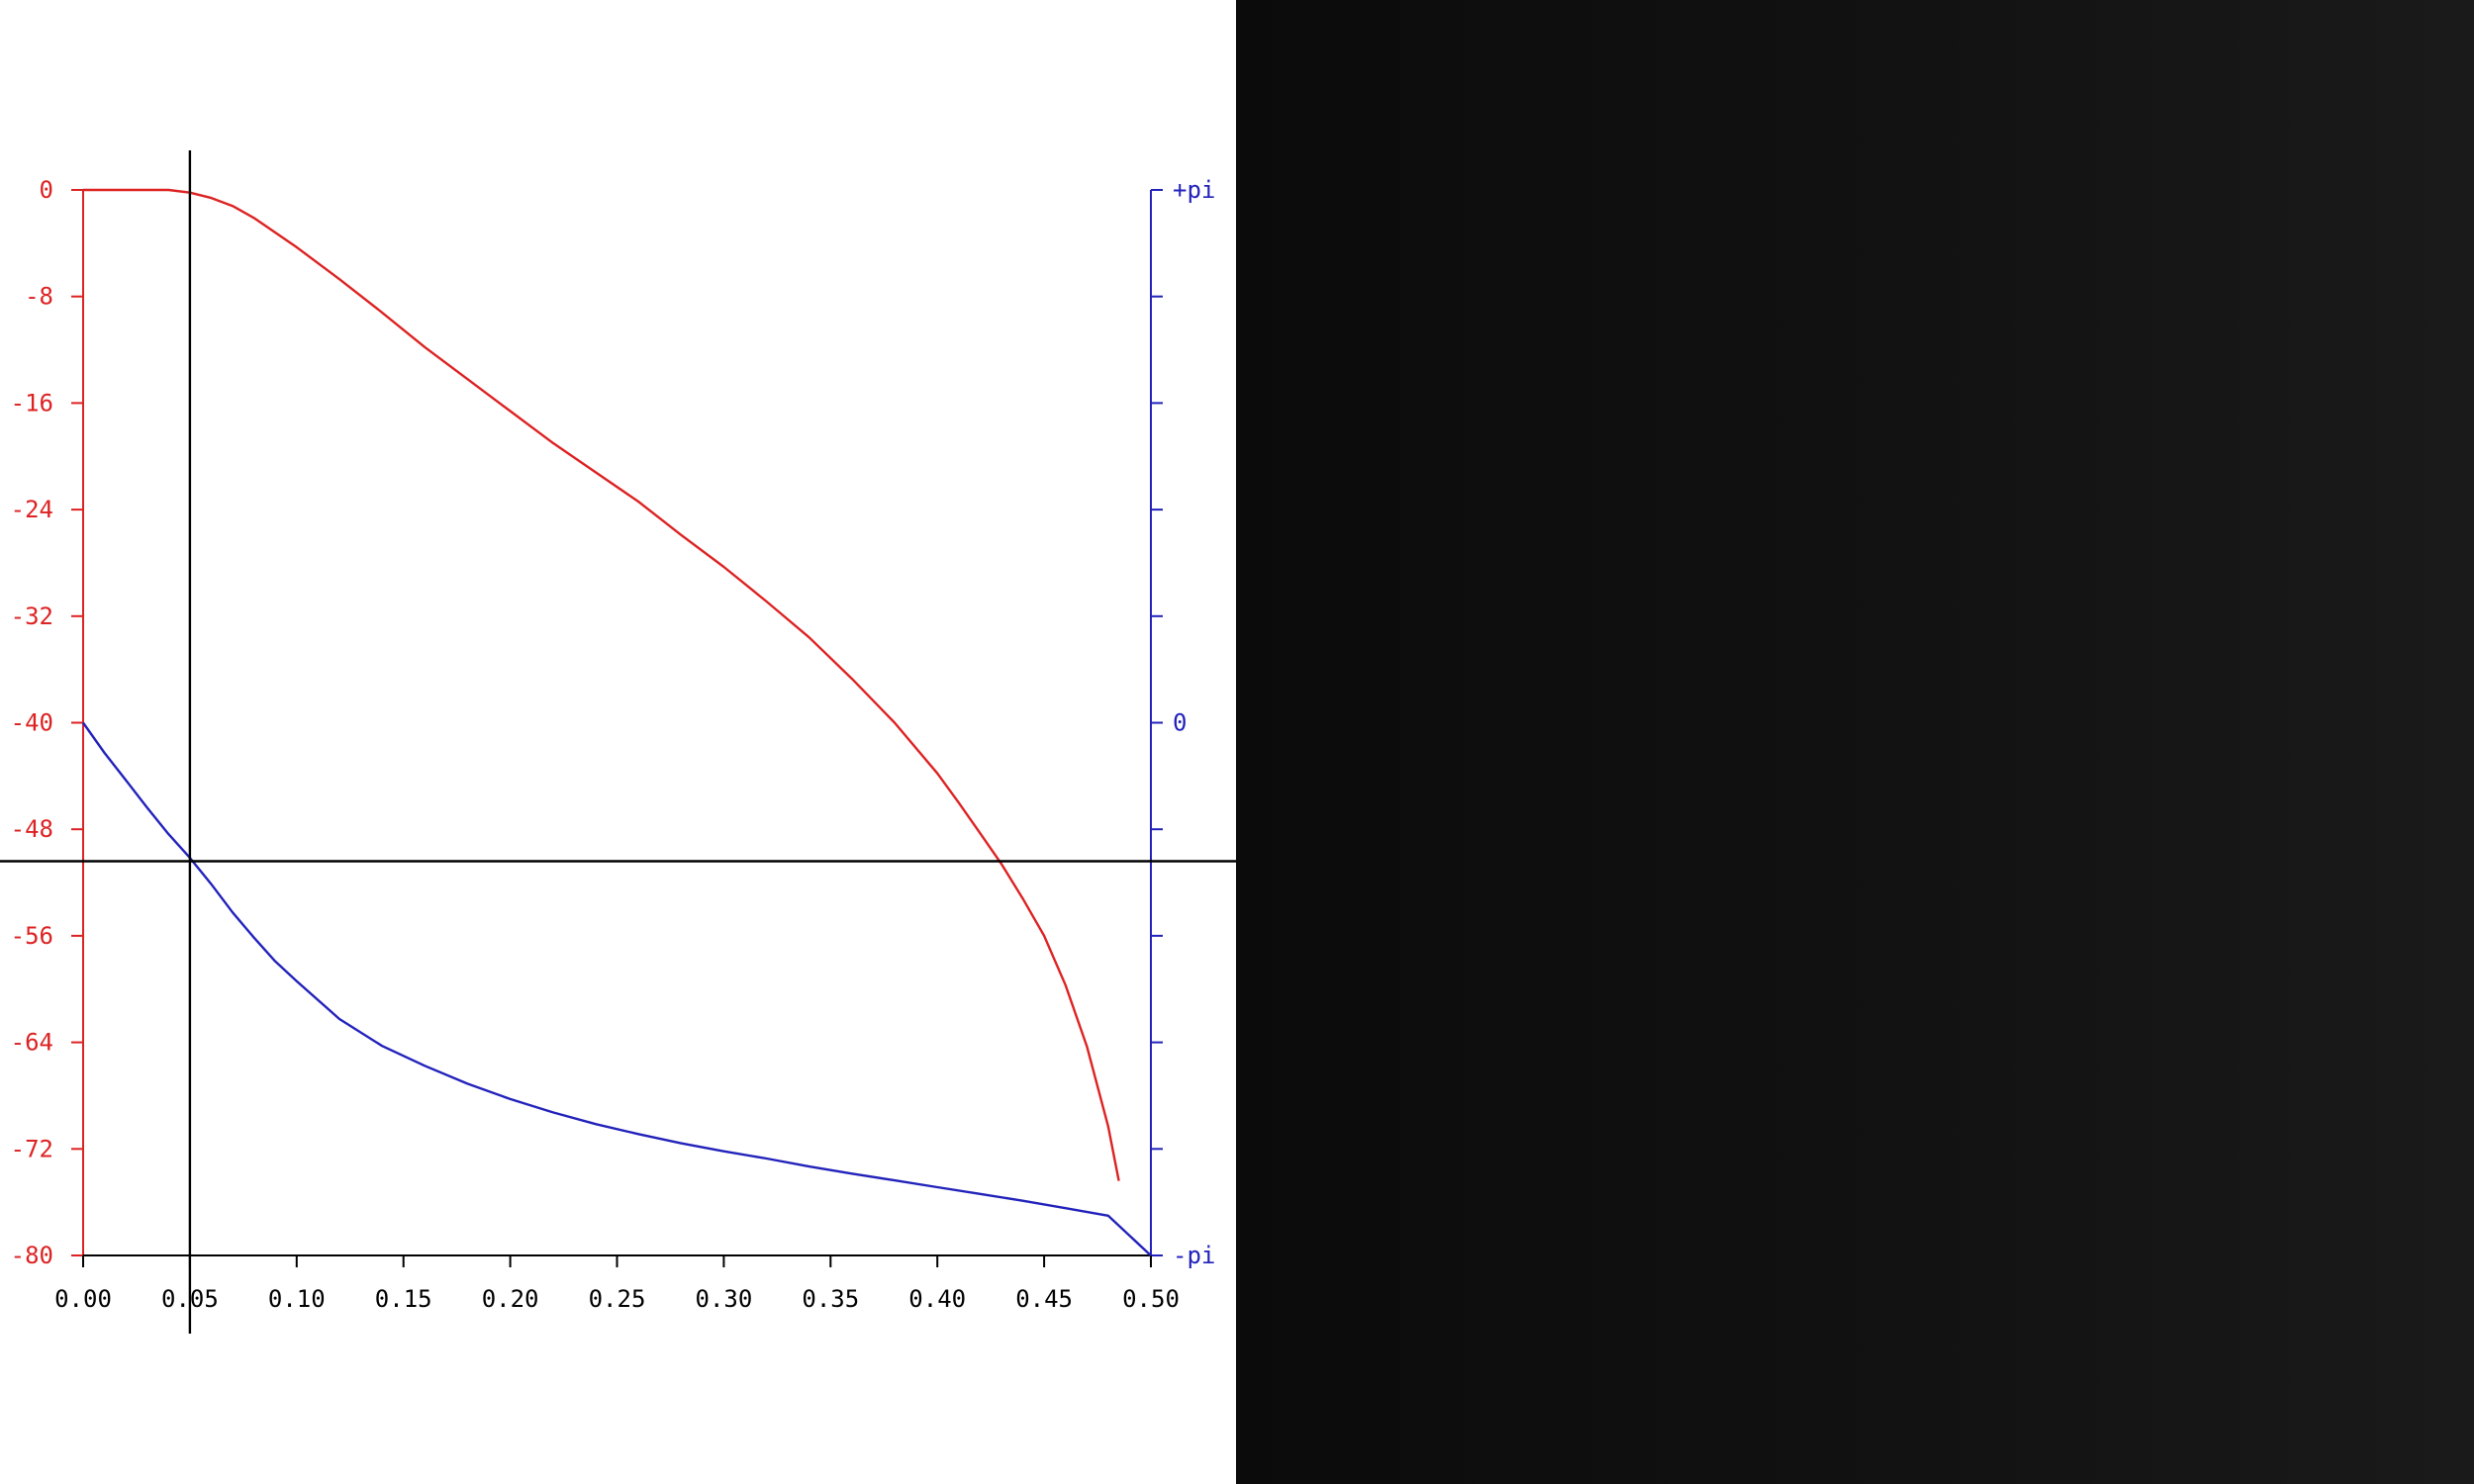 The image size is (2474, 1484). What do you see at coordinates (32, 1148) in the screenshot?
I see `left-axis-tick-label: -72` at bounding box center [32, 1148].